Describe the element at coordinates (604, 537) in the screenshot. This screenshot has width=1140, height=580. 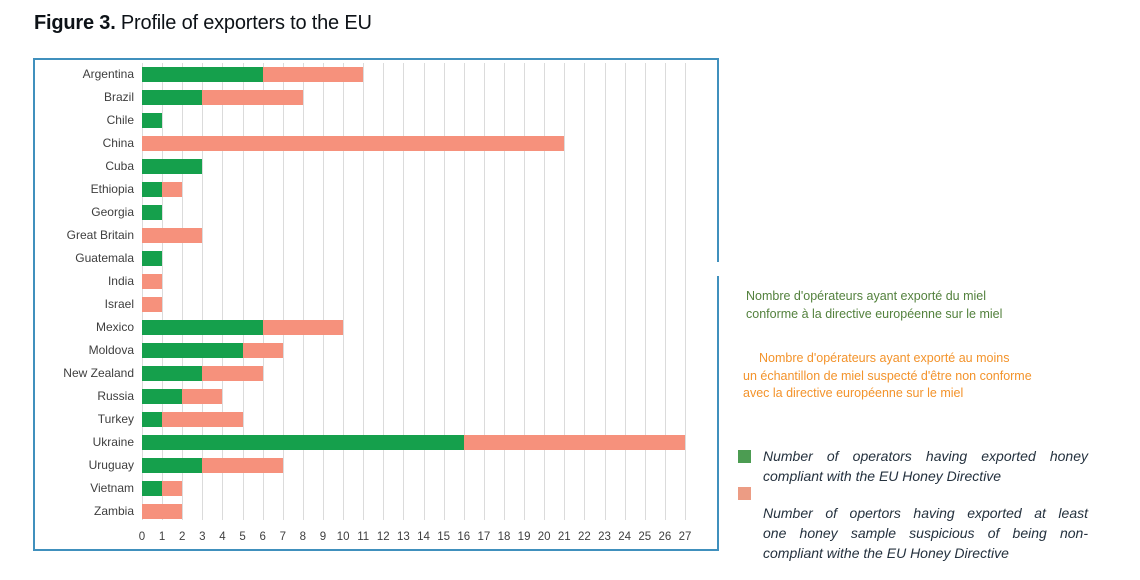
I see `x-tick-label: 23` at that location.